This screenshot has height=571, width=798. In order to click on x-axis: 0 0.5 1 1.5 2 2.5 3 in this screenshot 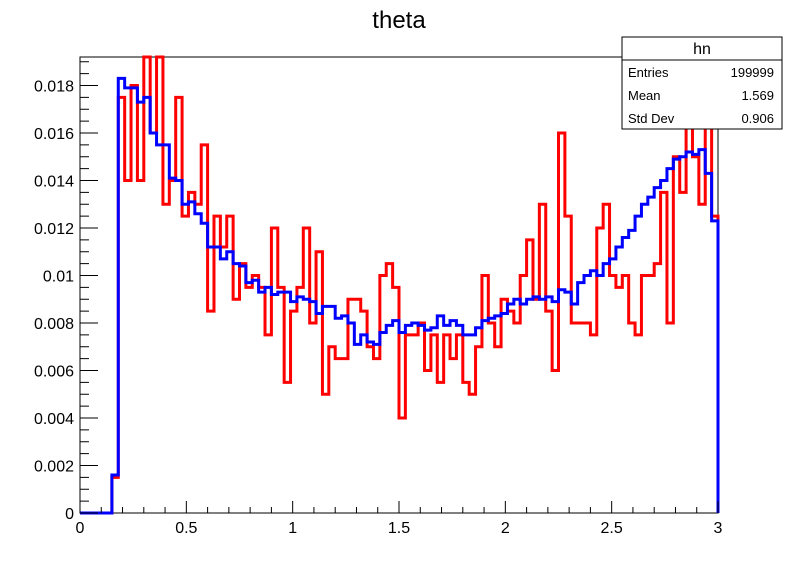, I will do `click(399, 519)`.